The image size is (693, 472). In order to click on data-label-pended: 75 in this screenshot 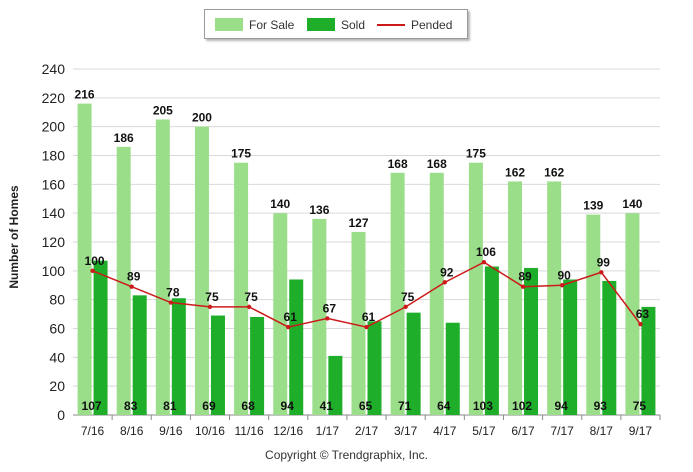, I will do `click(251, 297)`.